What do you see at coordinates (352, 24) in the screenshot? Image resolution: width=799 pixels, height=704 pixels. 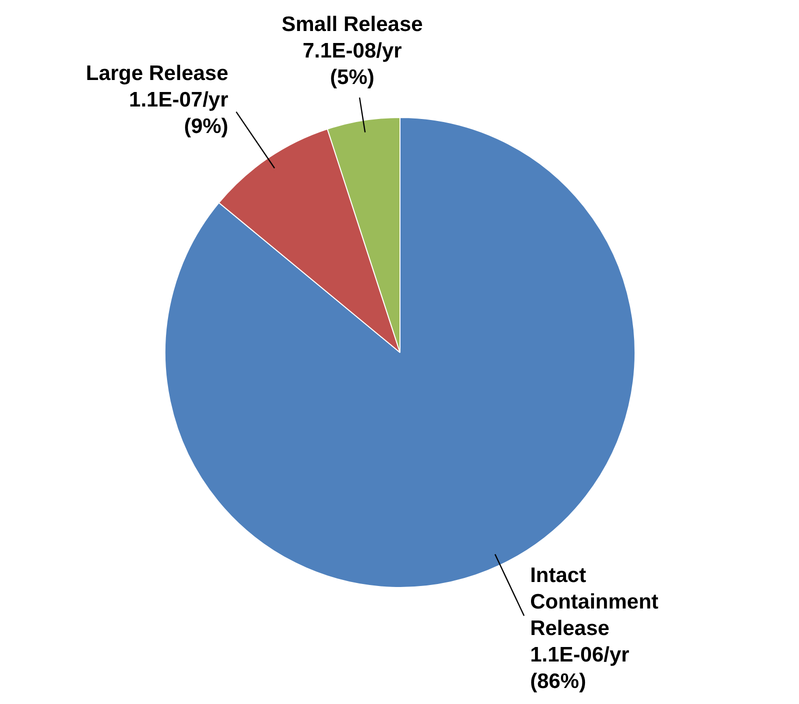 I see `slice-label: Small Release` at bounding box center [352, 24].